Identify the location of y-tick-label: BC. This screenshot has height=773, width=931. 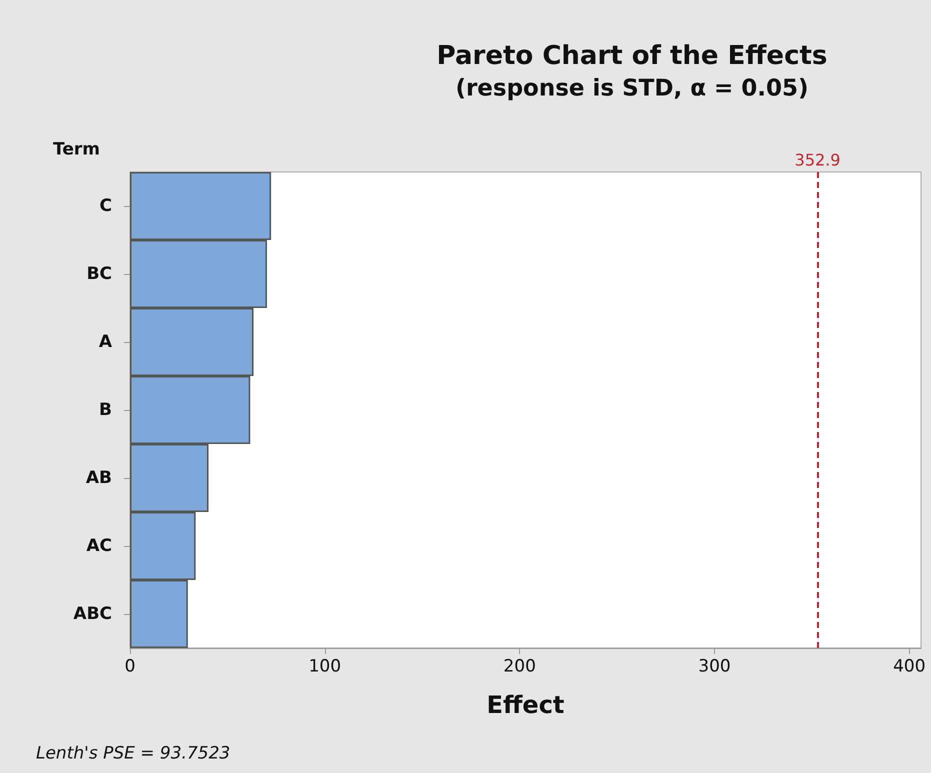
(99, 274).